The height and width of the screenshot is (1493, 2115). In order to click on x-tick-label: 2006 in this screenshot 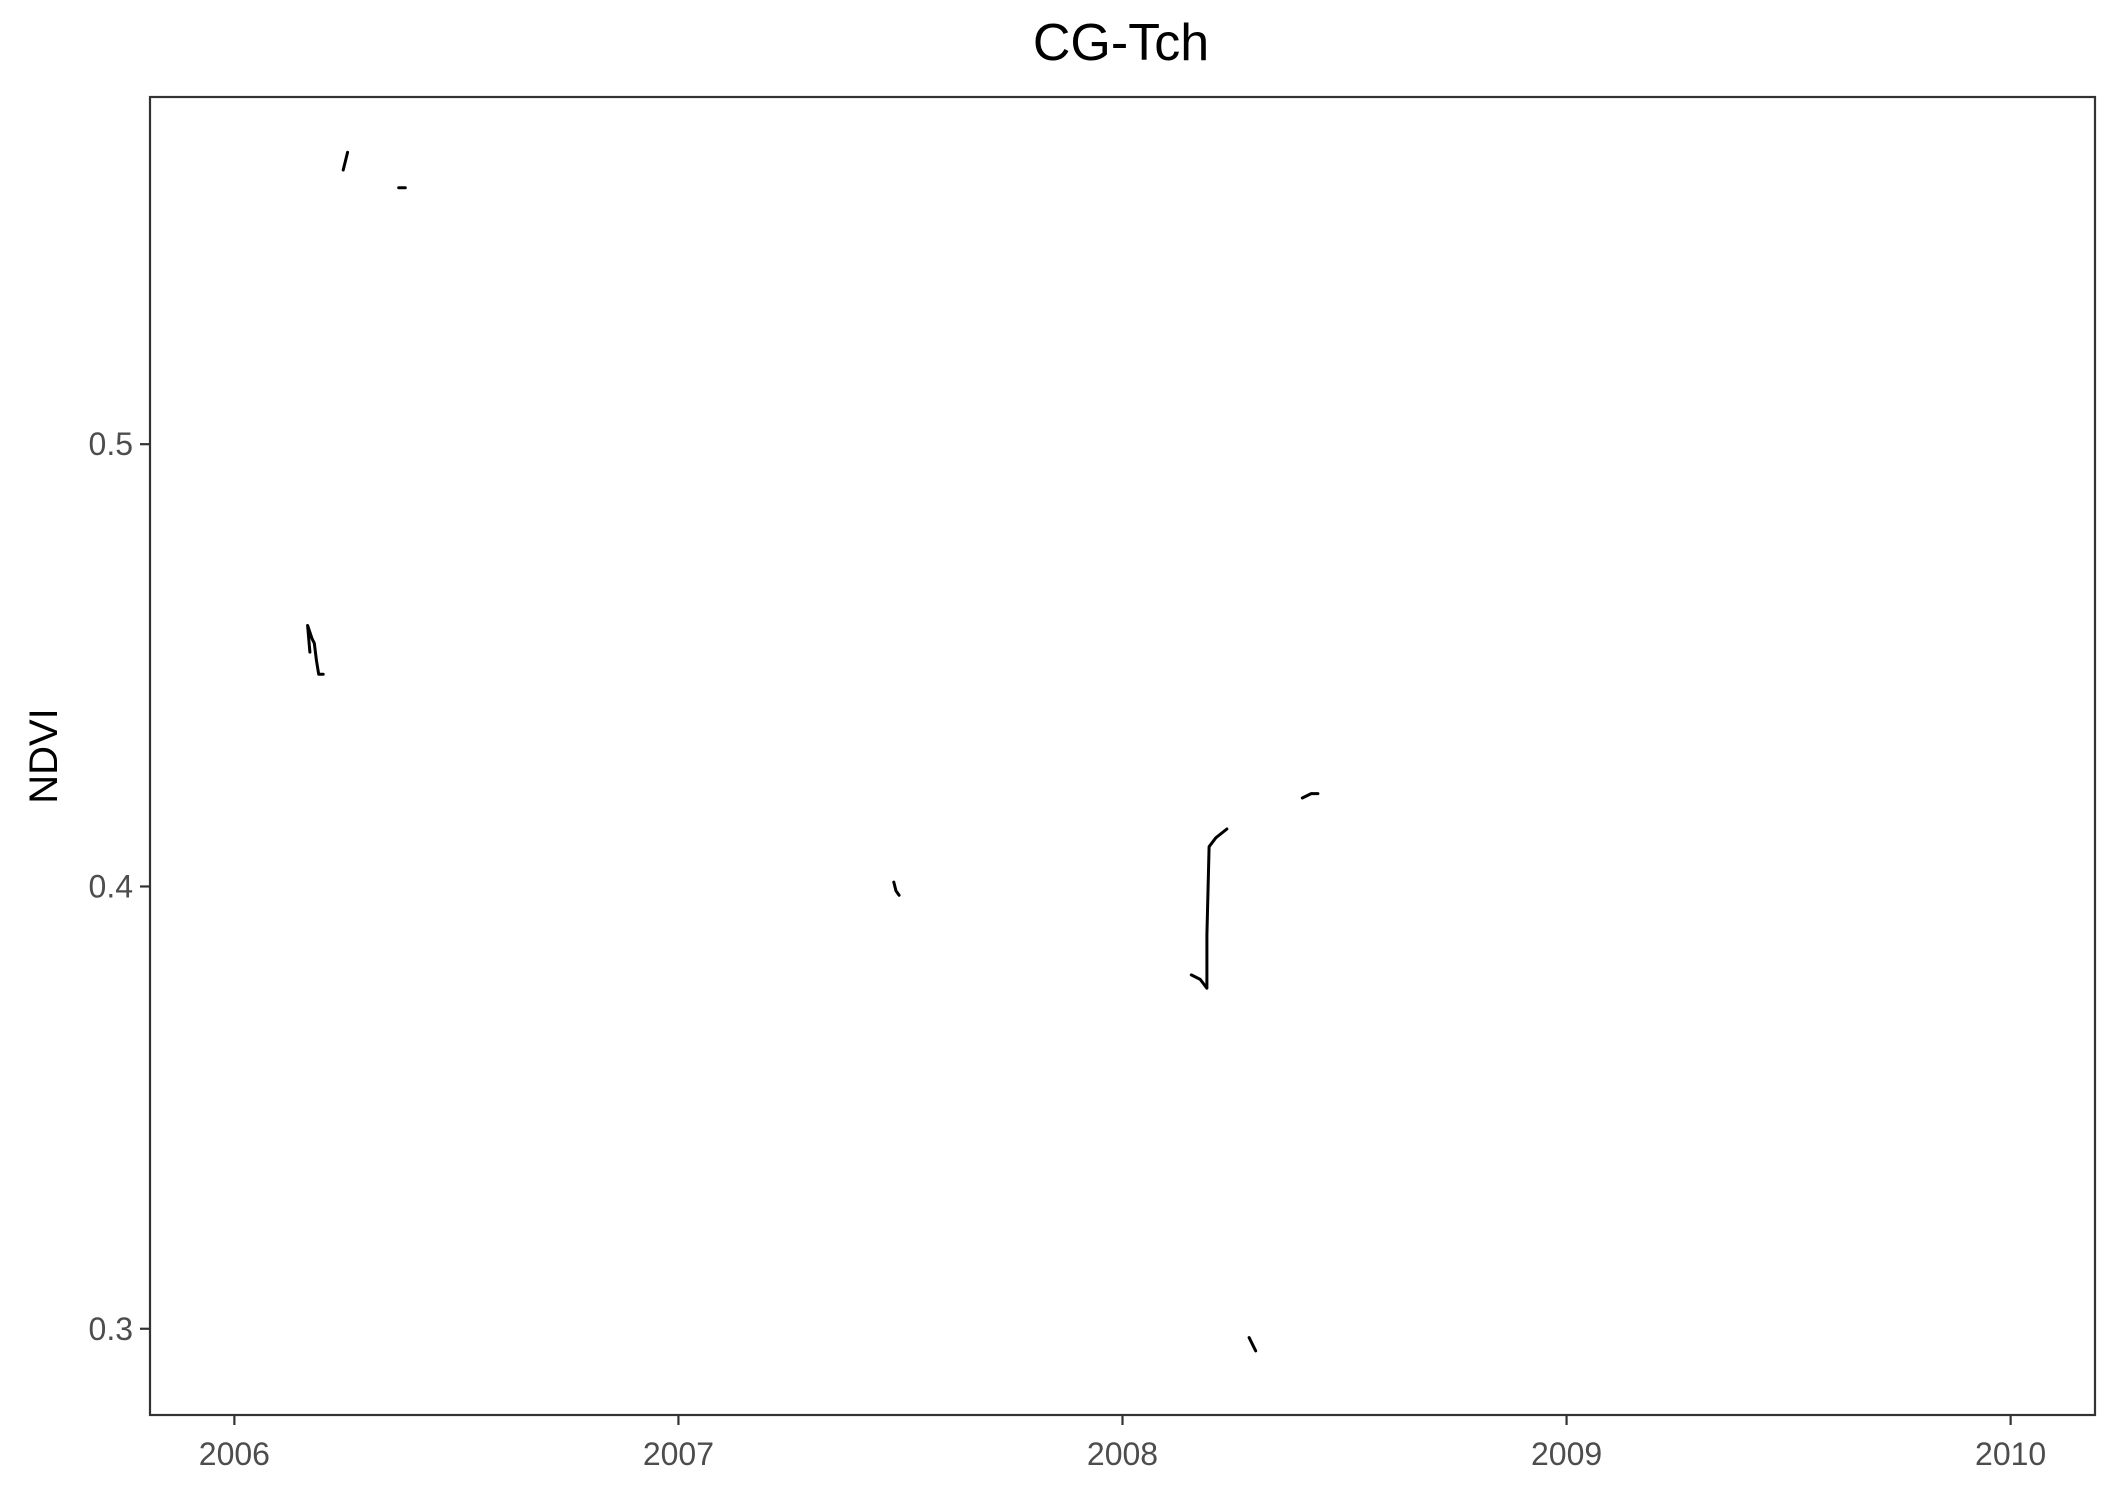, I will do `click(234, 1454)`.